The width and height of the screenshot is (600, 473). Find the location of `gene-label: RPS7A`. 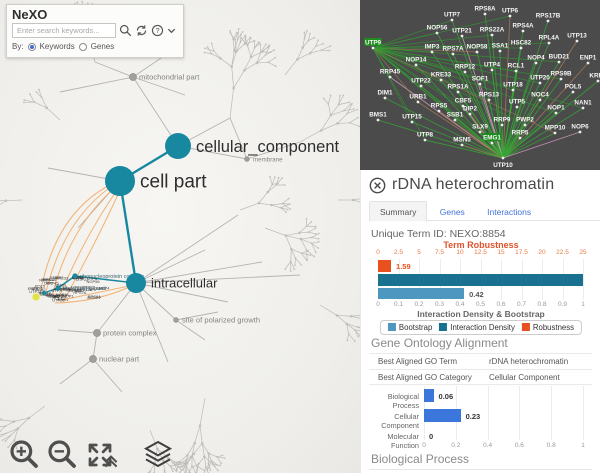

gene-label: RPS7A is located at coordinates (453, 49).